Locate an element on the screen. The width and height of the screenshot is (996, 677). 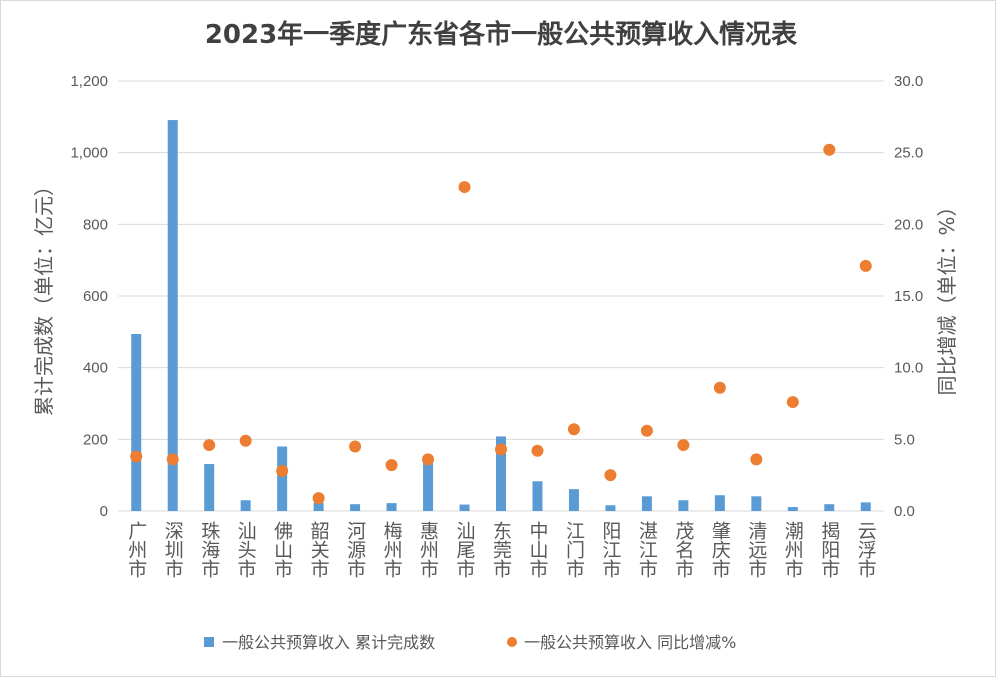
legend-dot-label: 一般公共预算收入 同比增减% is located at coordinates (630, 642).